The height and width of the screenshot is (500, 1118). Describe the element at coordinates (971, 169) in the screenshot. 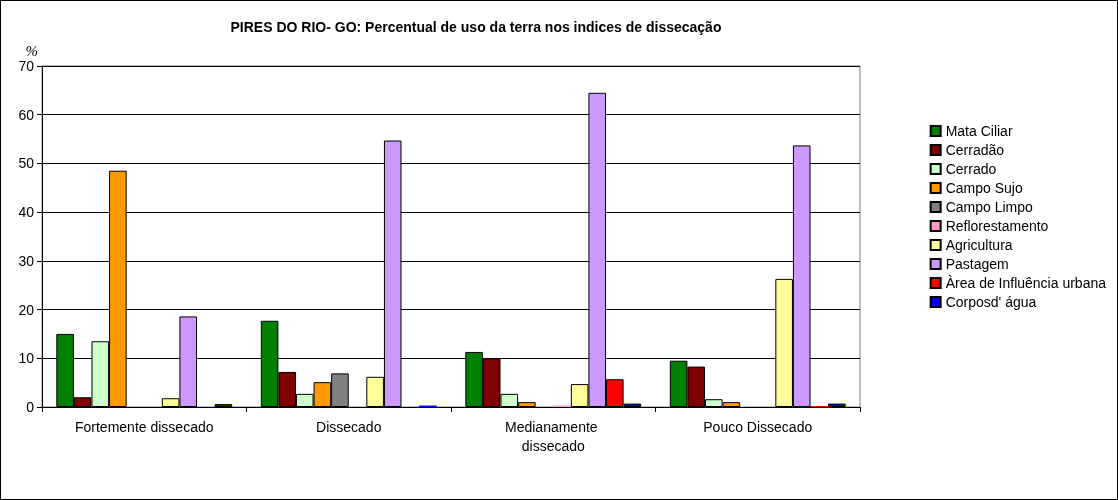

I see `legend-label: Cerrado` at that location.